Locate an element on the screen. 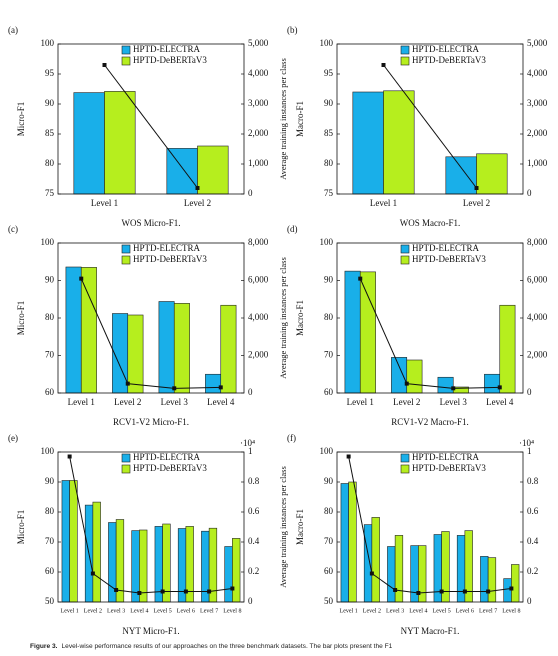 Image resolution: width=558 pixels, height=656 pixels. plot-frame is located at coordinates (151, 119).